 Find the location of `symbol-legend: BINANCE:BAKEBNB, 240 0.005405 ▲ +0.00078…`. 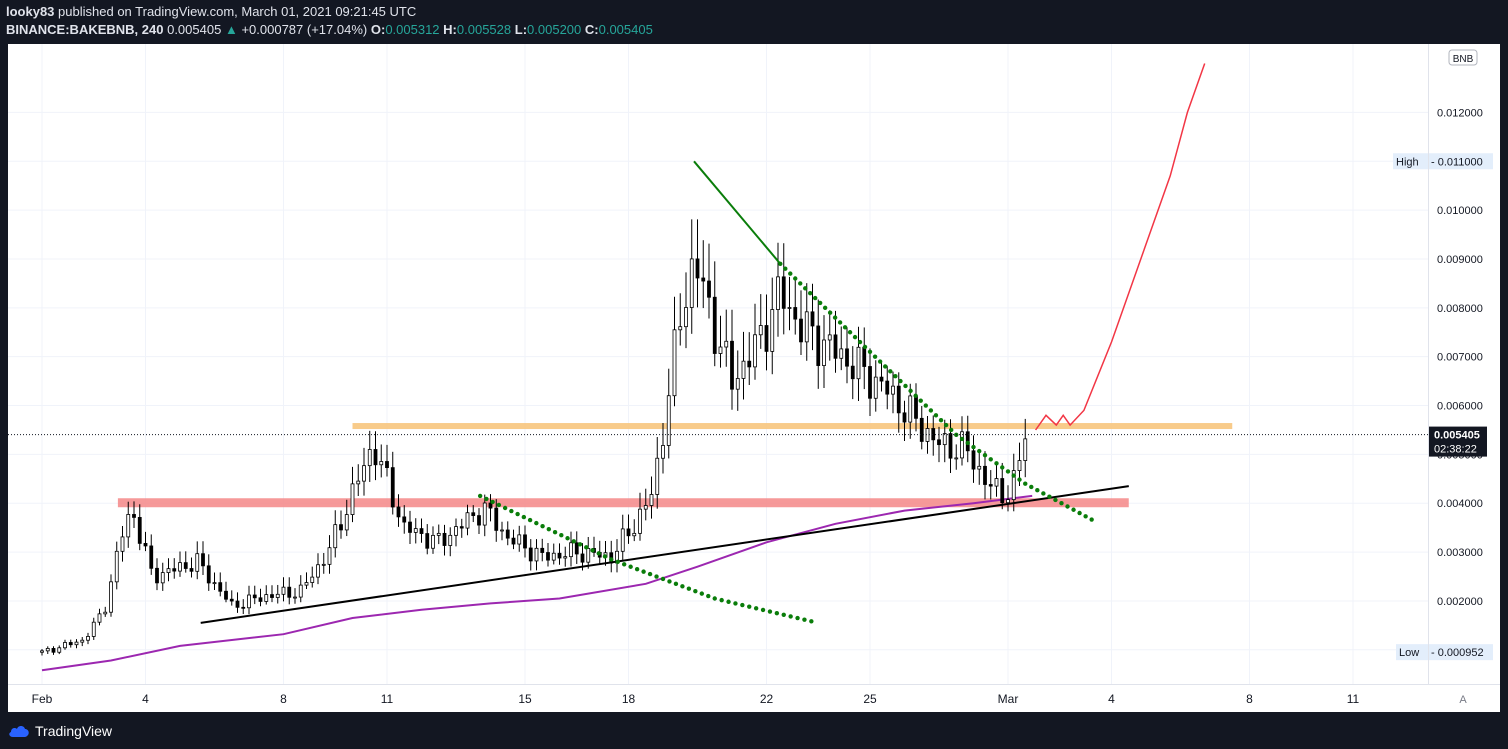

symbol-legend: BINANCE:BAKEBNB, 240 0.005405 ▲ +0.00078… is located at coordinates (329, 29).